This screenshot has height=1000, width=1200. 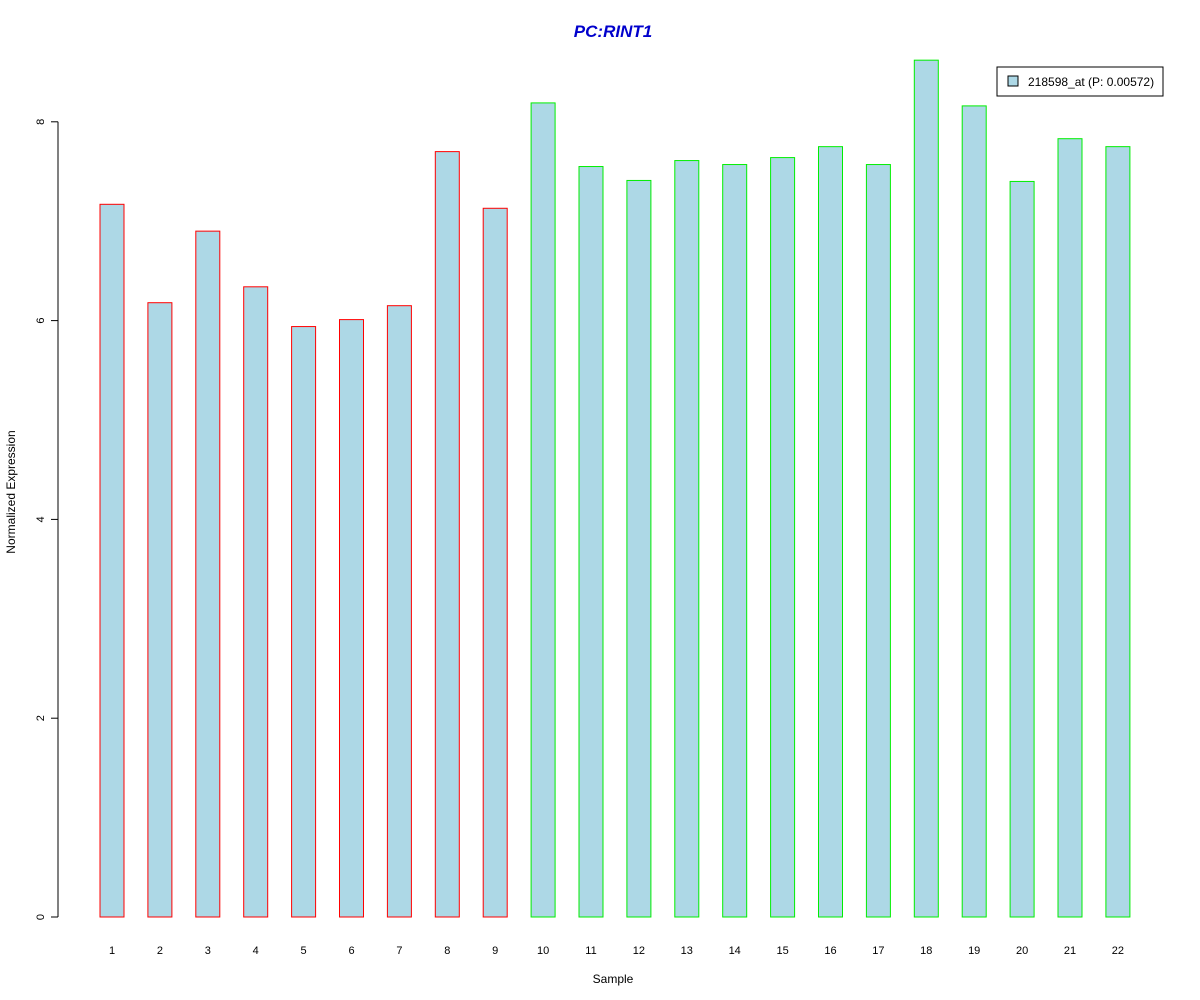 What do you see at coordinates (1118, 951) in the screenshot?
I see `x-tick-label: 22` at bounding box center [1118, 951].